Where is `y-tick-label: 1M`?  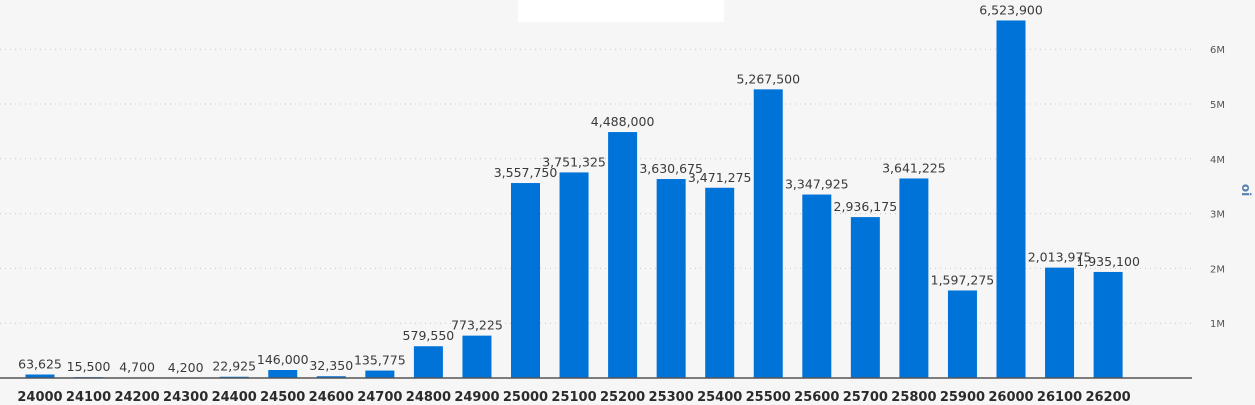
y-tick-label: 1M is located at coordinates (1217, 324).